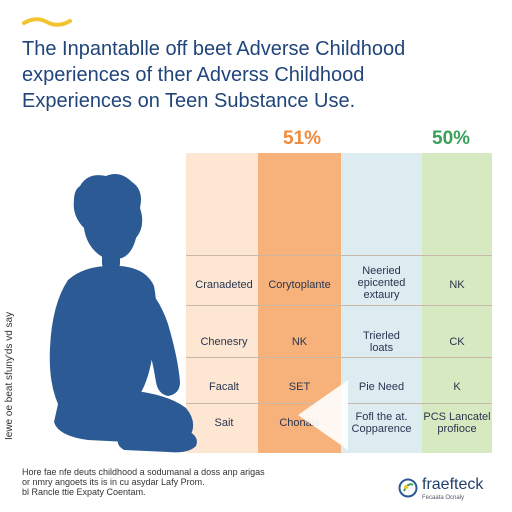 This screenshot has height=512, width=512. What do you see at coordinates (457, 423) in the screenshot?
I see `table-cell: PCS Lancatel profioce` at bounding box center [457, 423].